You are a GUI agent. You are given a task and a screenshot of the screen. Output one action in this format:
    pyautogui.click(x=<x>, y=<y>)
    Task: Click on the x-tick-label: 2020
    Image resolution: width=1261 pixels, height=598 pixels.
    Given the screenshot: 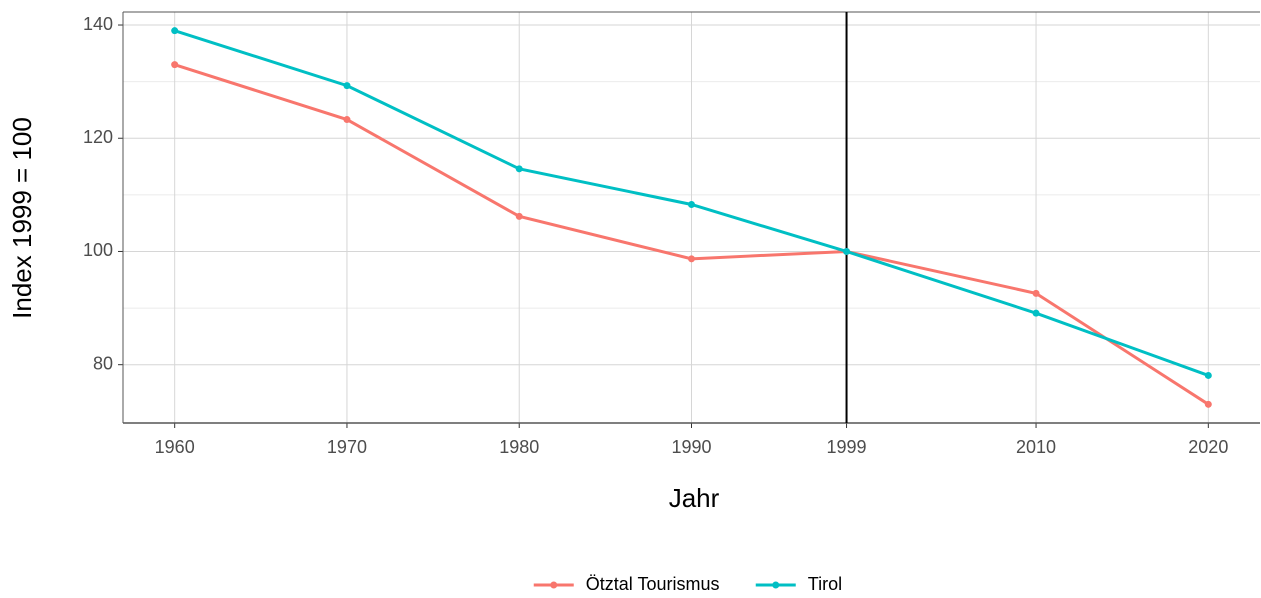 What is the action you would take?
    pyautogui.click(x=1208, y=447)
    